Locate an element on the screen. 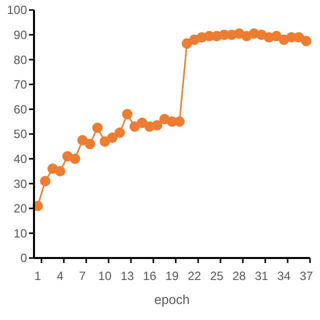 This screenshot has width=320, height=320. y-tick-label: 10 is located at coordinates (21, 233).